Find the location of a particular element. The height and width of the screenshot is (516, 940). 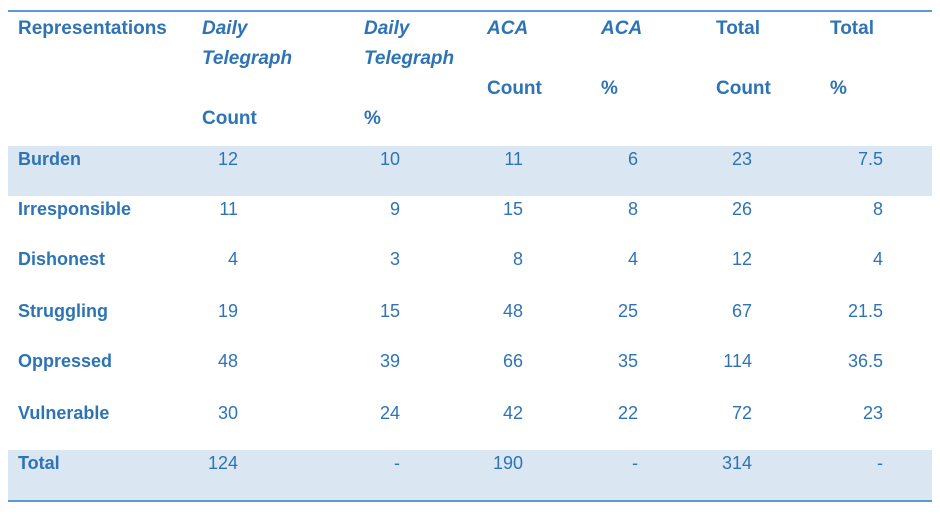

cell-total-pct: 4 is located at coordinates (877, 259).